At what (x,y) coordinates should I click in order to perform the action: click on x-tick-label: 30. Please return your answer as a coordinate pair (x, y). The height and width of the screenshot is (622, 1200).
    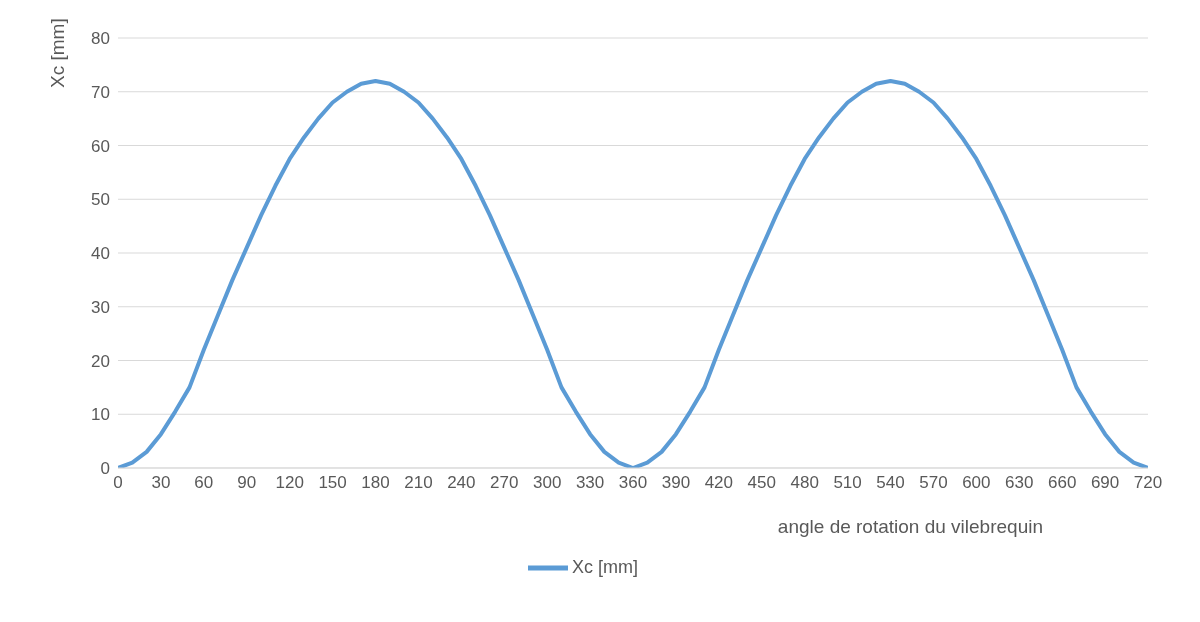
    Looking at the image, I should click on (161, 483).